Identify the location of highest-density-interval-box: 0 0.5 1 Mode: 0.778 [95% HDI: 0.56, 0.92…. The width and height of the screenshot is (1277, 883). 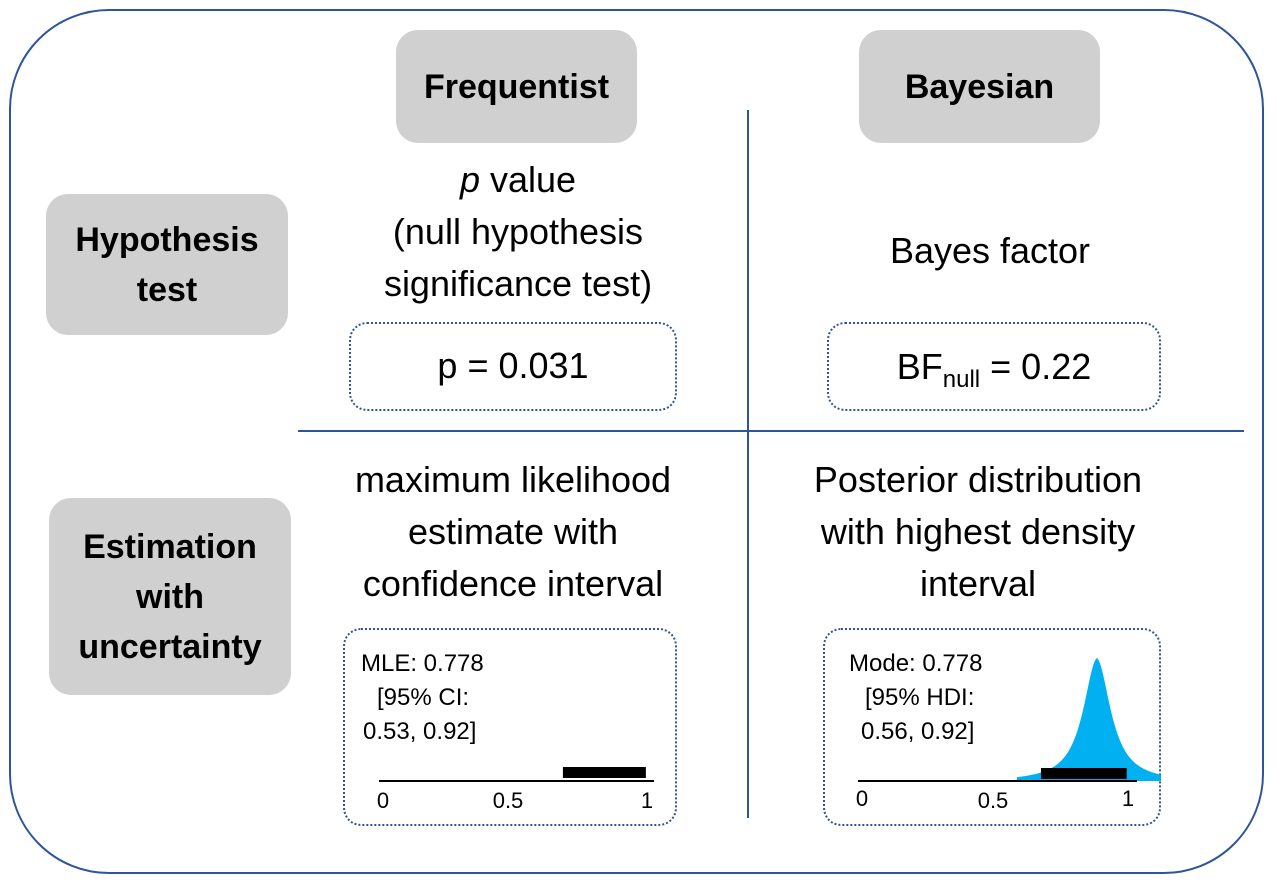
(992, 727).